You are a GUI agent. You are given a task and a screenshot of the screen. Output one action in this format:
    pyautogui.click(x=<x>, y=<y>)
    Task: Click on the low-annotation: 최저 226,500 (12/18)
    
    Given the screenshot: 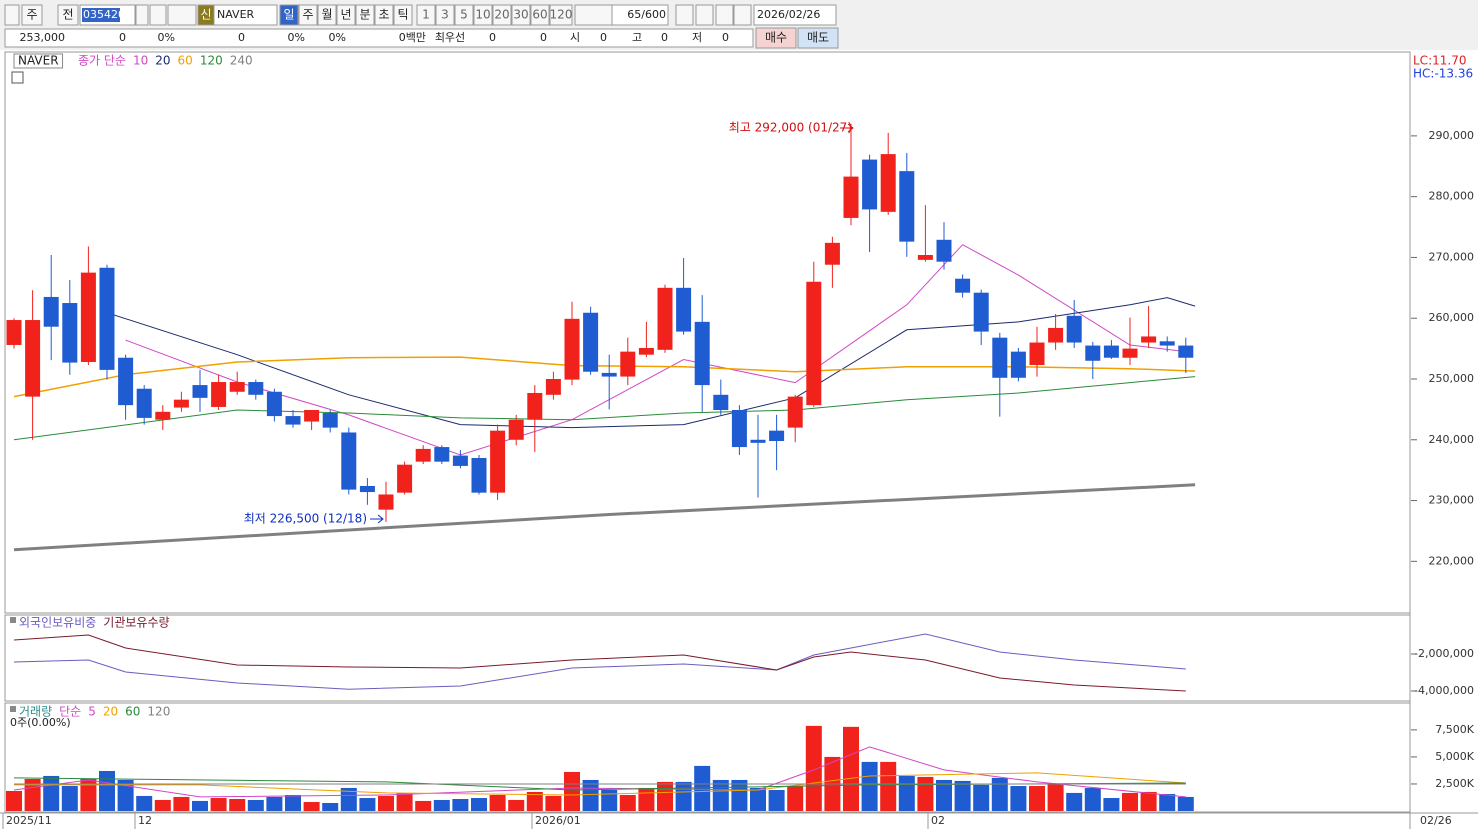 What is the action you would take?
    pyautogui.click(x=305, y=519)
    